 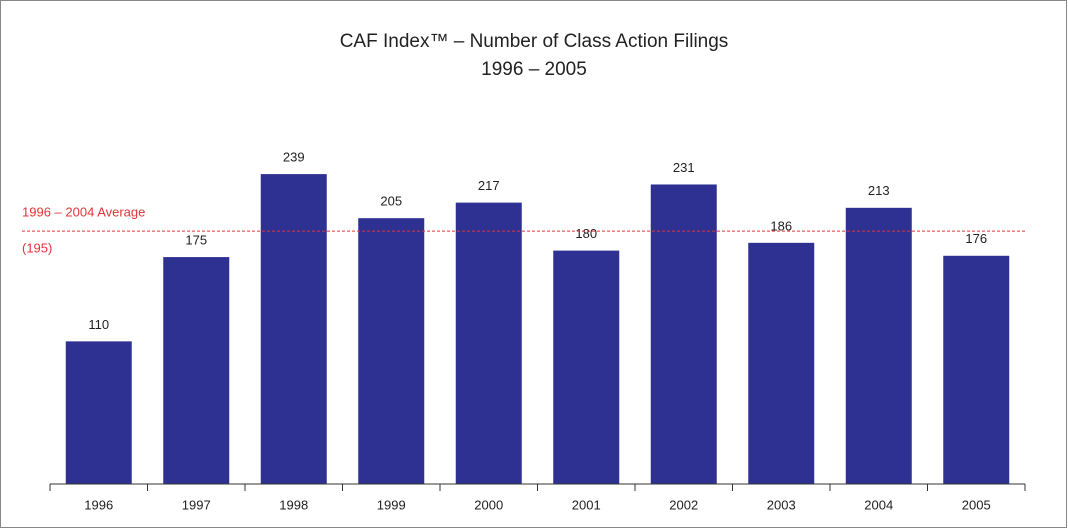 I want to click on value-label: 186, so click(x=781, y=225).